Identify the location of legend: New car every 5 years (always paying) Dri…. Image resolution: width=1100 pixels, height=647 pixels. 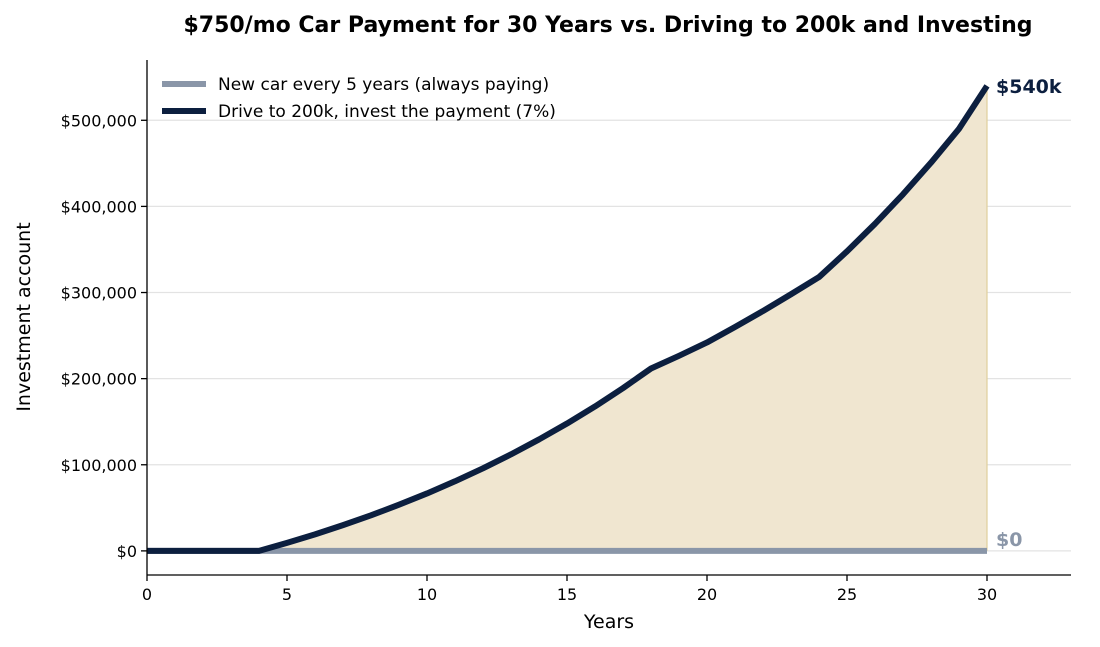
(359, 98).